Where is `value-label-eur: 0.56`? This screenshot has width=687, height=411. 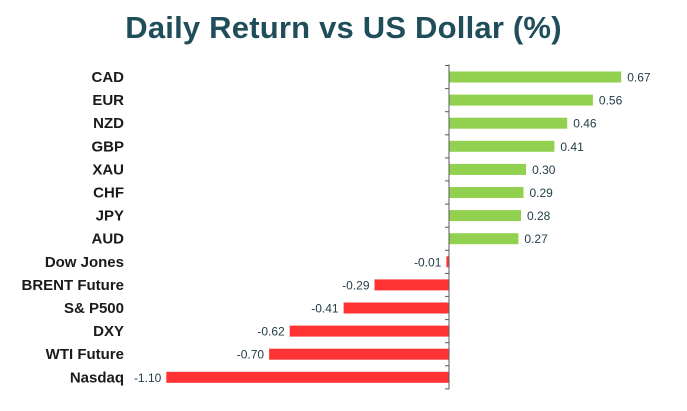
value-label-eur: 0.56 is located at coordinates (611, 101).